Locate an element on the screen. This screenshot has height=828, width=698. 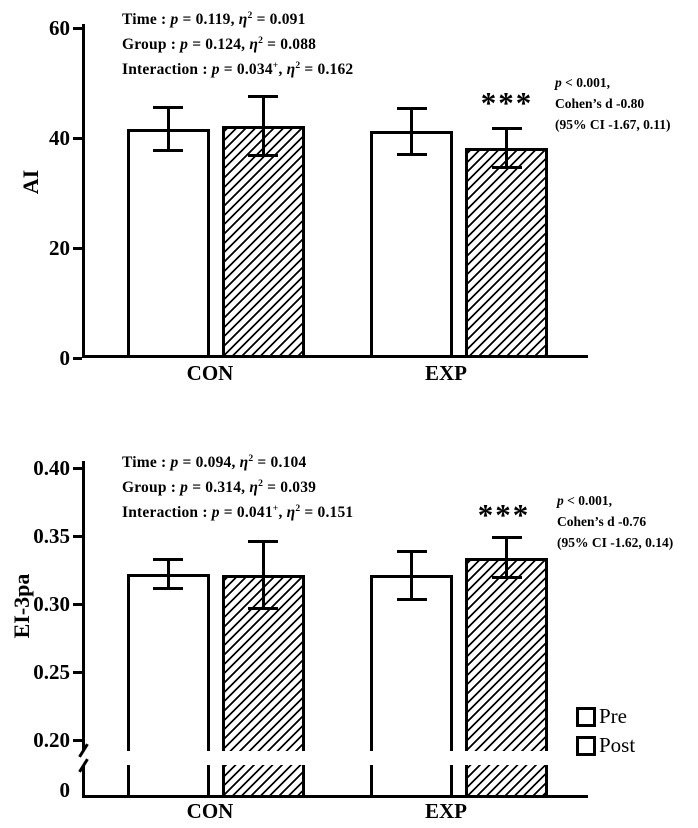
text-segment: = 0.151 is located at coordinates (327, 513).